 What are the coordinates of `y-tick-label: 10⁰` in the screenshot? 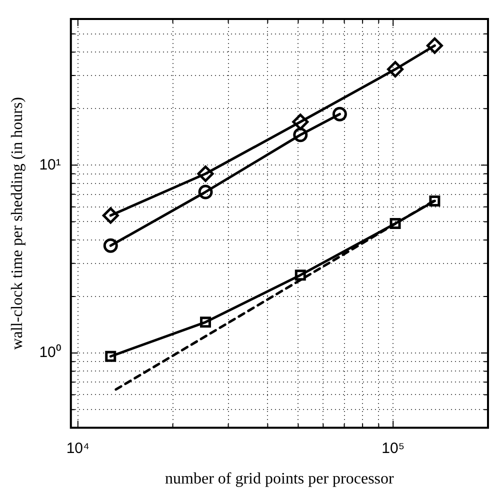 It's located at (50, 353).